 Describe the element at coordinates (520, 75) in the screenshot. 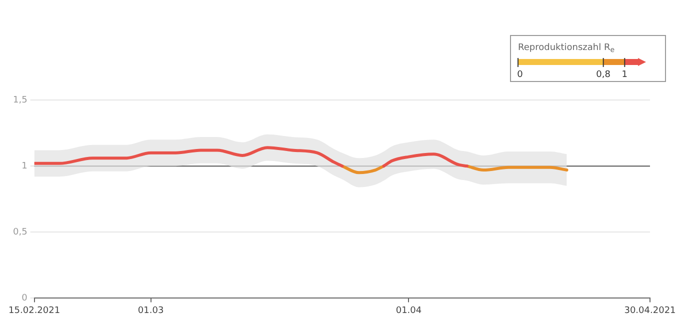

I see `color-bar-label: 0` at that location.